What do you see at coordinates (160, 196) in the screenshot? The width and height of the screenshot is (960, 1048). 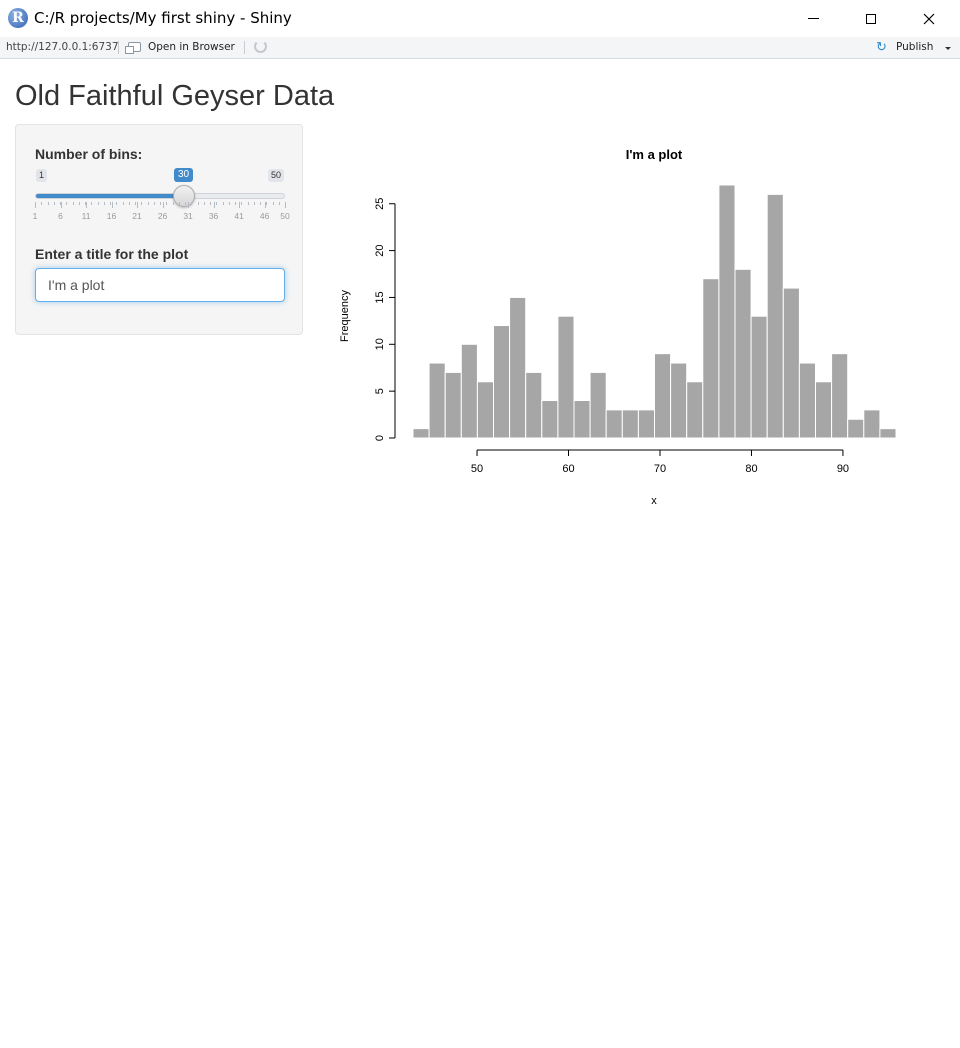 I see `bins-slider-track` at bounding box center [160, 196].